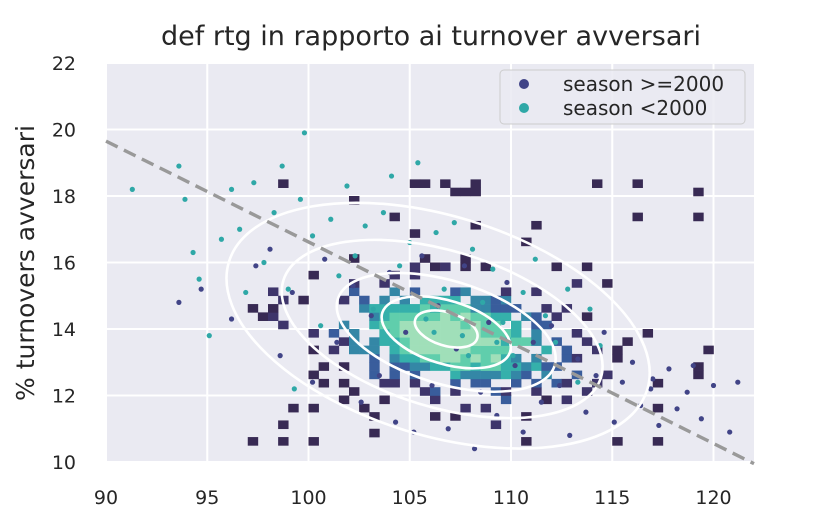 The width and height of the screenshot is (840, 524). What do you see at coordinates (410, 498) in the screenshot?
I see `x-tick-label: 105` at bounding box center [410, 498].